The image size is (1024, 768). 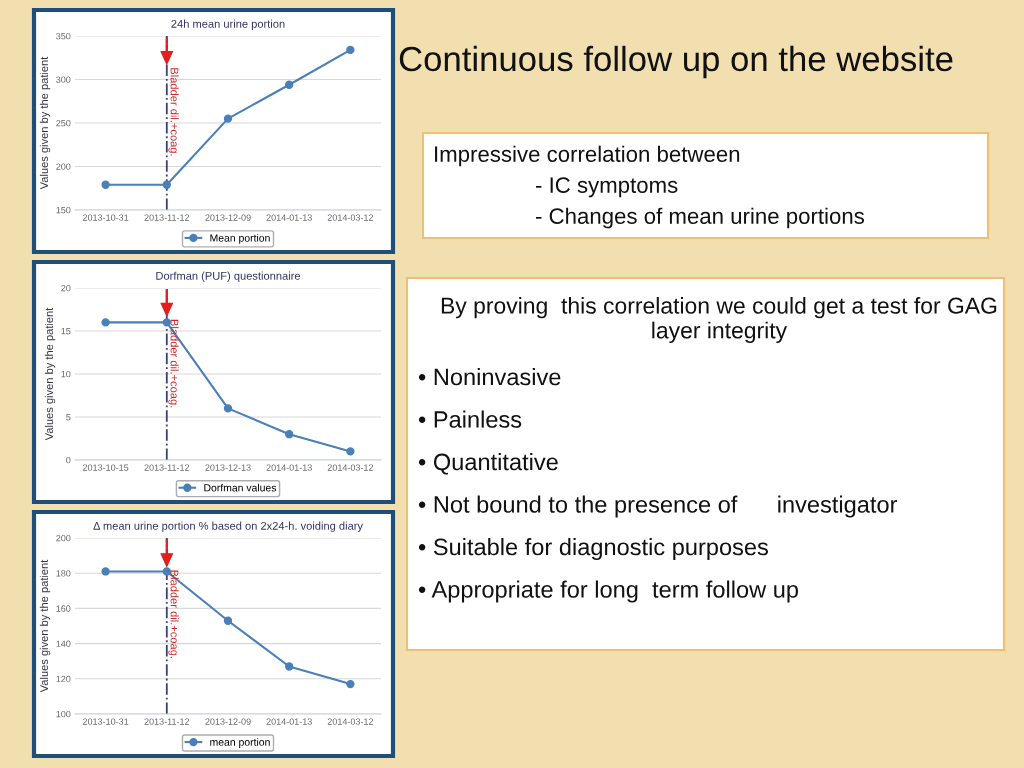 What do you see at coordinates (66, 288) in the screenshot?
I see `y-tick-label: 20` at bounding box center [66, 288].